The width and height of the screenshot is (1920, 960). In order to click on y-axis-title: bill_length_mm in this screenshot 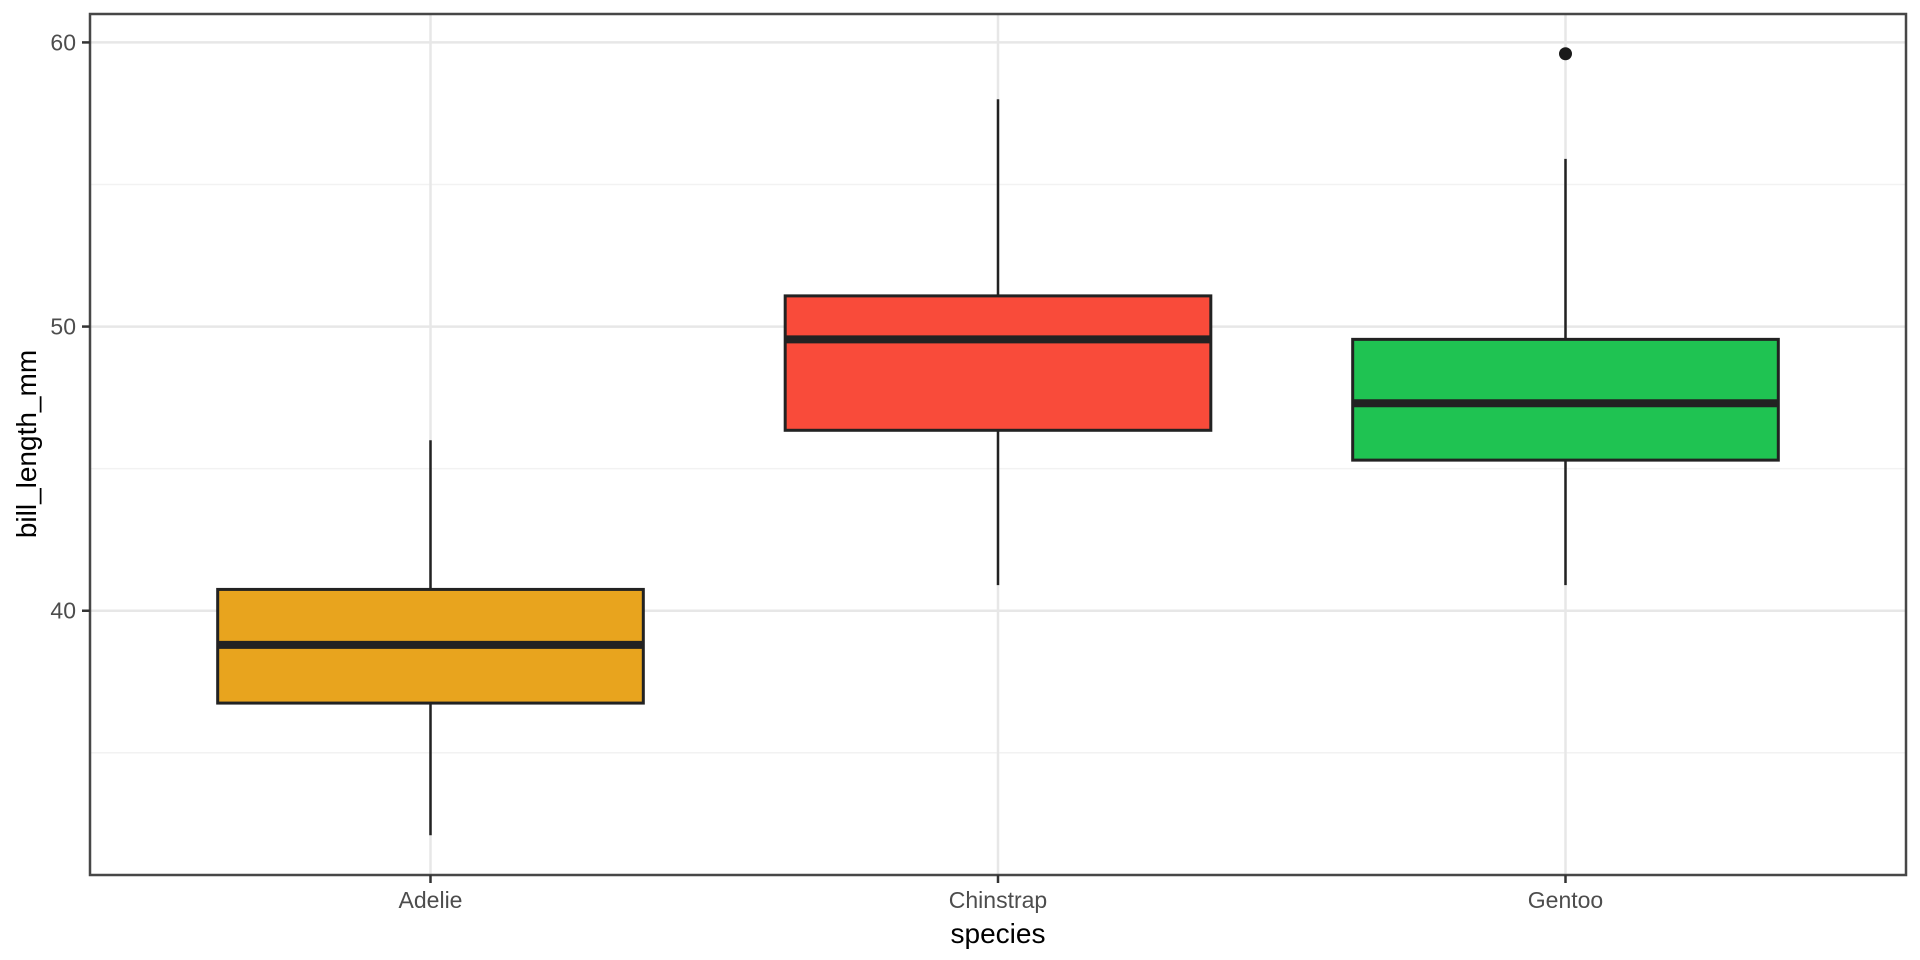, I will do `click(26, 444)`.